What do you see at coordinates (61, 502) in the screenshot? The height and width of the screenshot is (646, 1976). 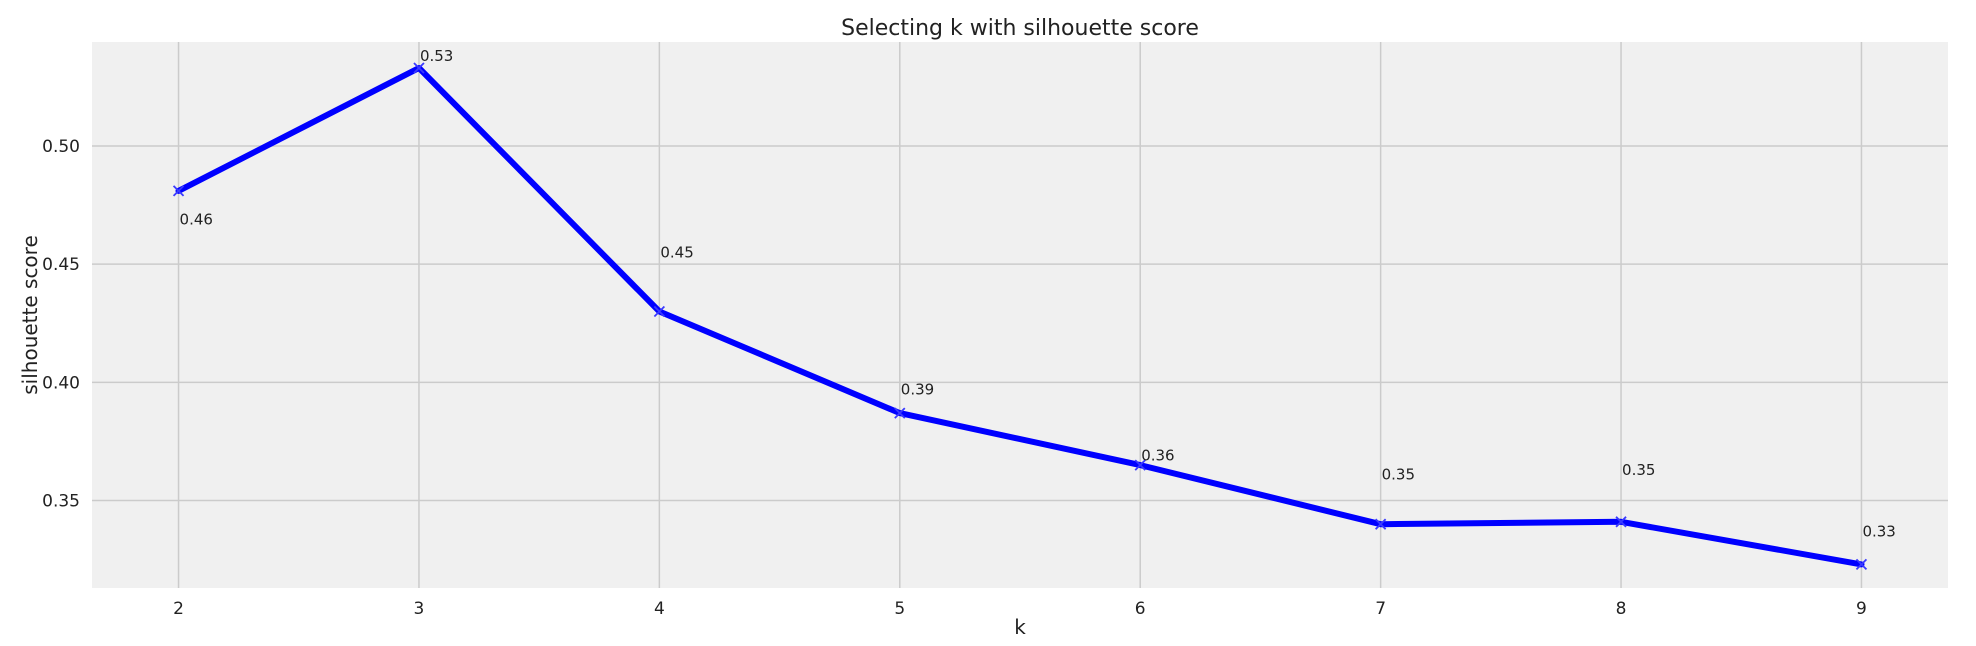 I see `y-tick-label: 0.35` at bounding box center [61, 502].